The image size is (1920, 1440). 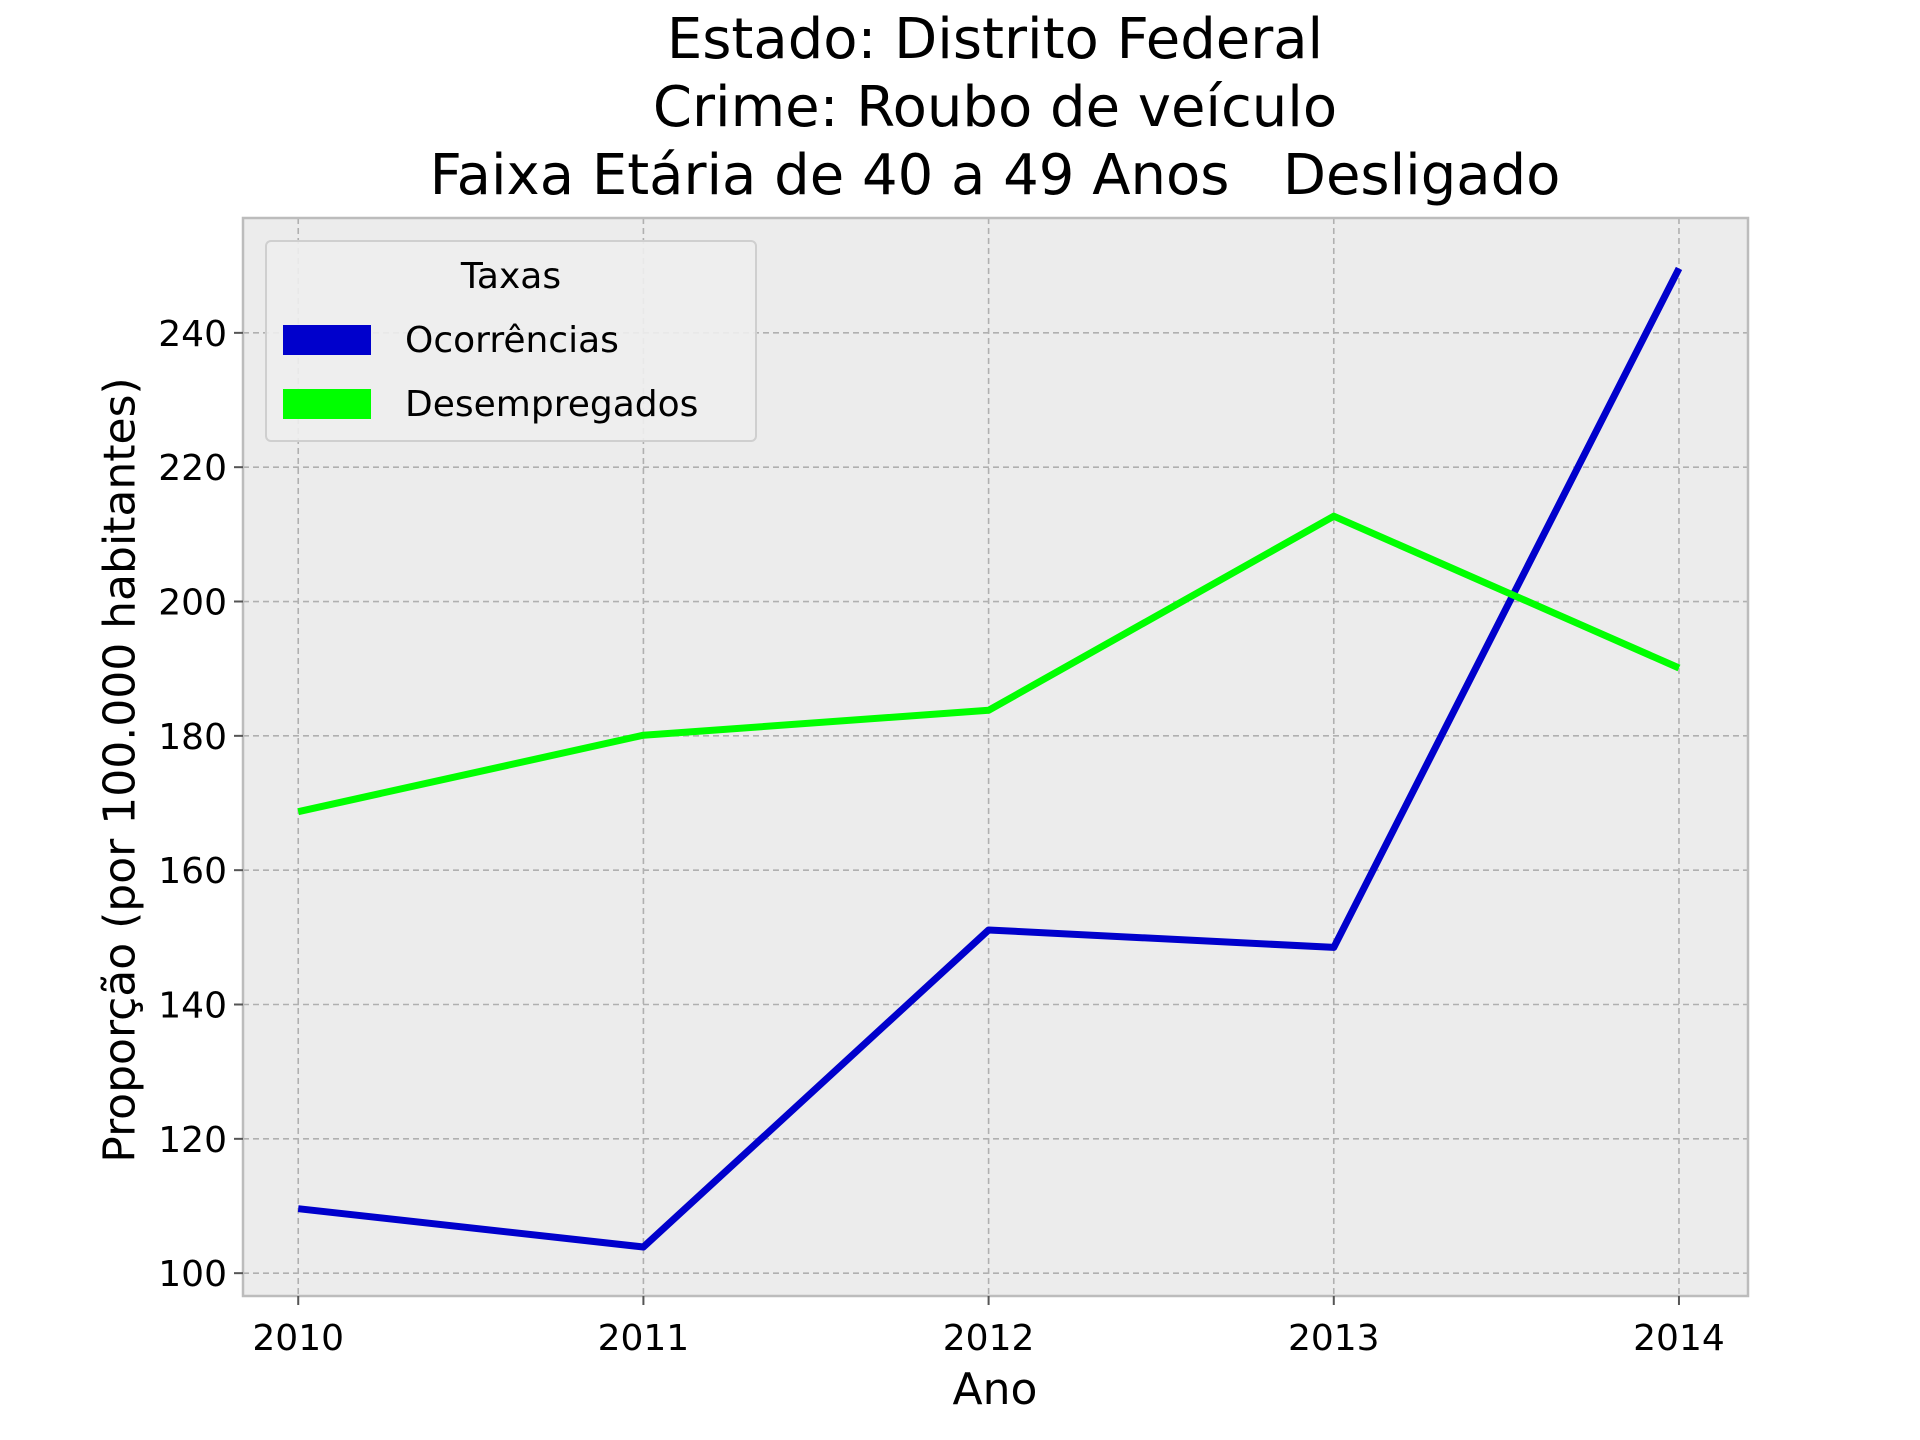 What do you see at coordinates (192, 1006) in the screenshot?
I see `y-tick-label: 140` at bounding box center [192, 1006].